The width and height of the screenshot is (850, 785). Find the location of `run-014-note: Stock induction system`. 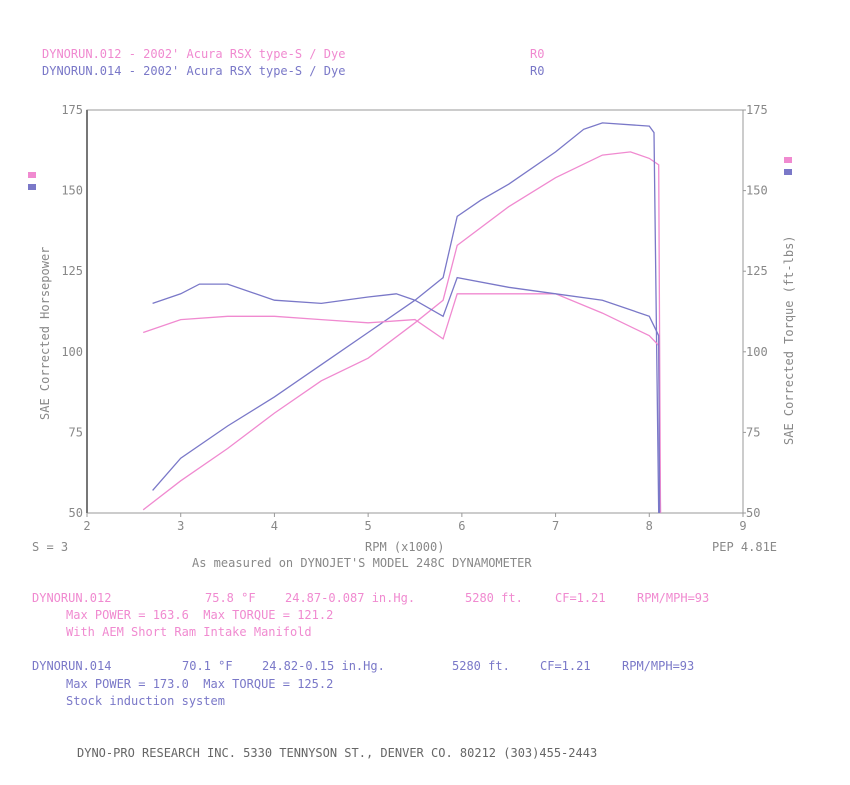

run-014-note: Stock induction system is located at coordinates (145, 701).